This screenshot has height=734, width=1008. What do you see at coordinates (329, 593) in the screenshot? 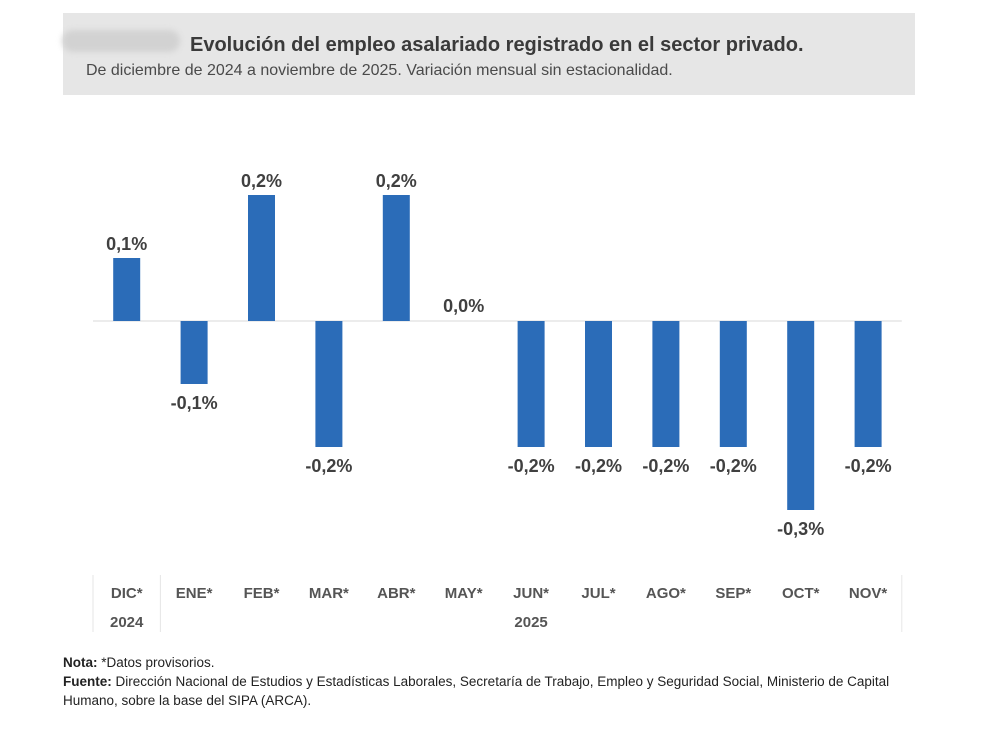
I see `tick-label: MAR*` at bounding box center [329, 593].